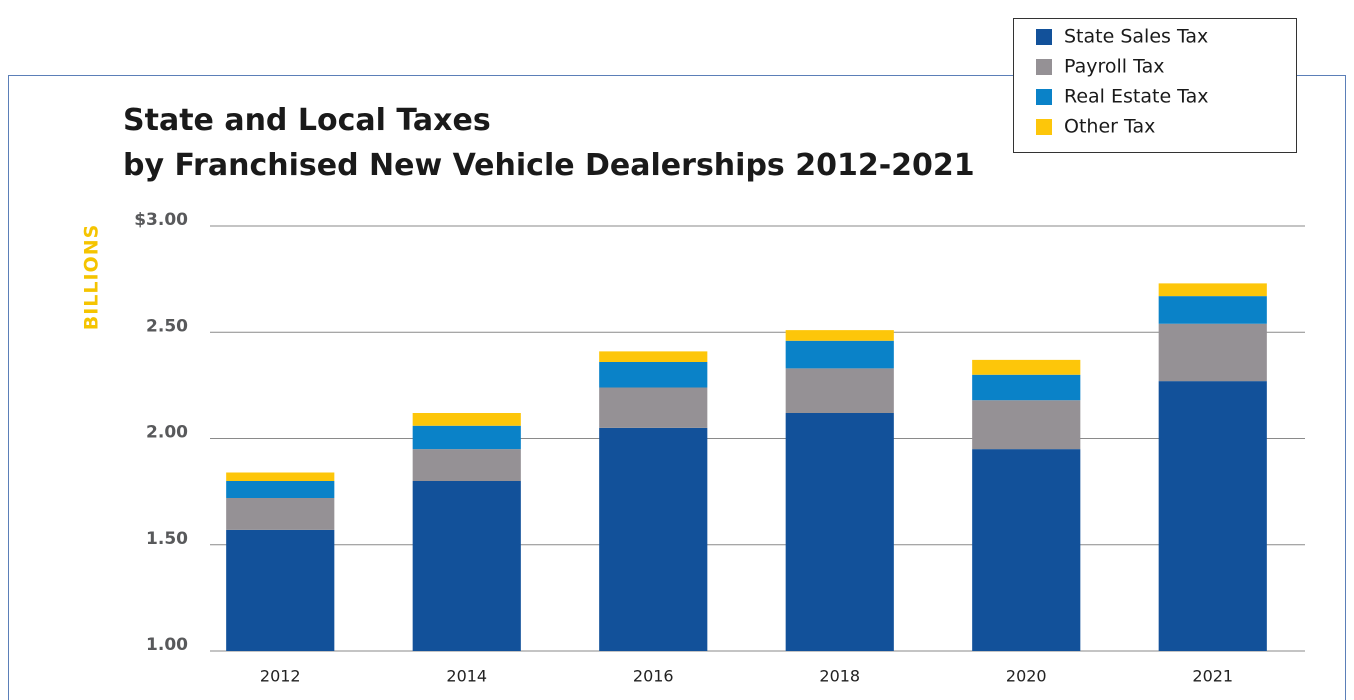 The height and width of the screenshot is (700, 1354). Describe the element at coordinates (167, 433) in the screenshot. I see `y-tick-label: 2.00` at that location.